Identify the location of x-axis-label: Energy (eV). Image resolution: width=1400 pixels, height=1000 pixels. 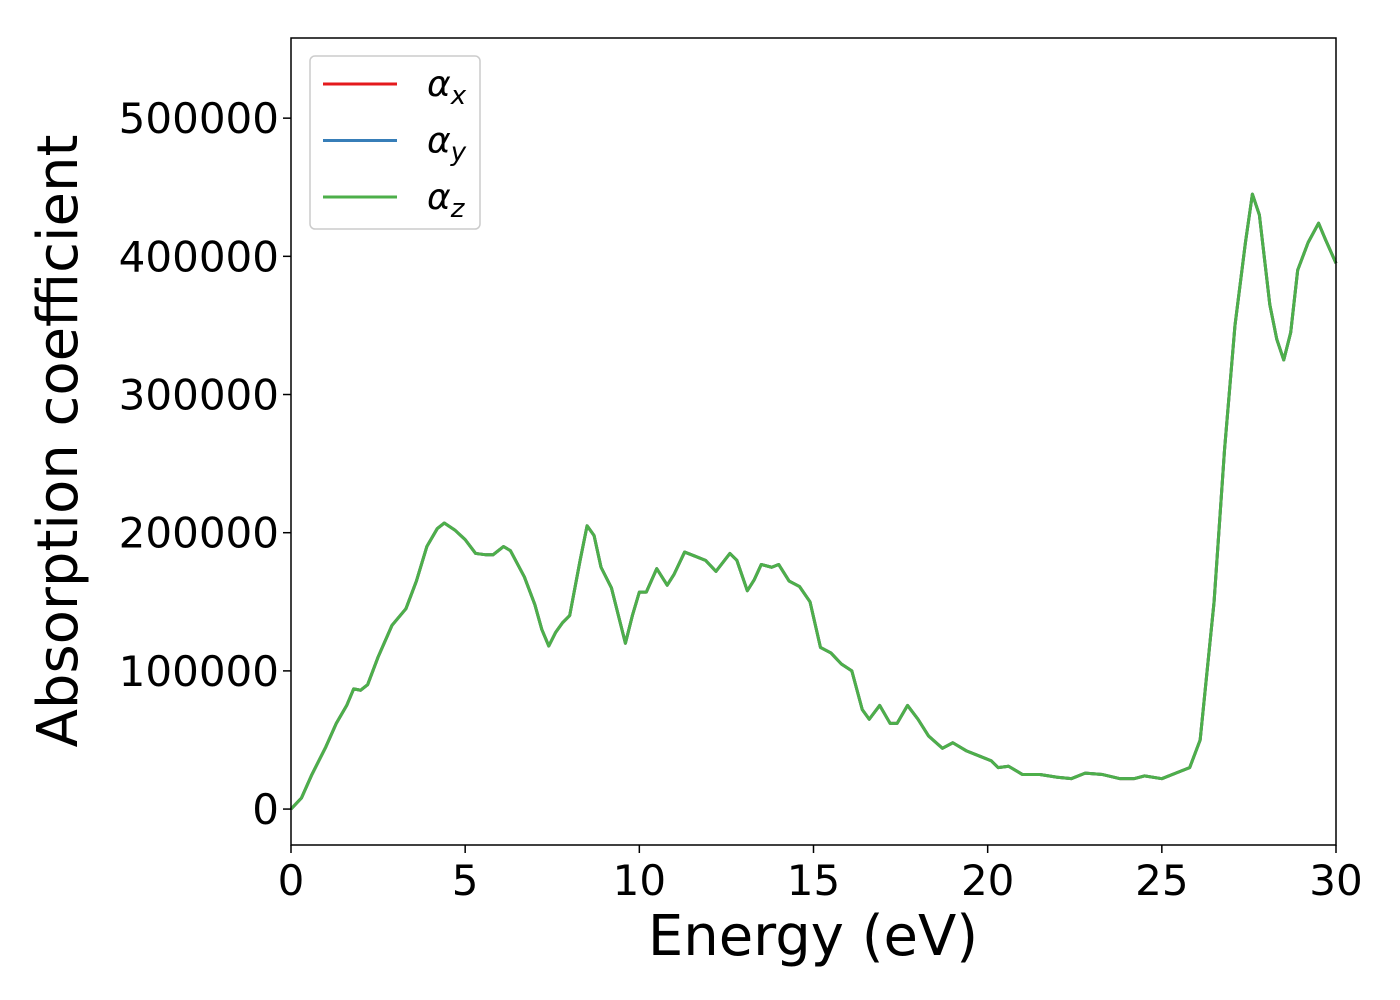
(813, 936).